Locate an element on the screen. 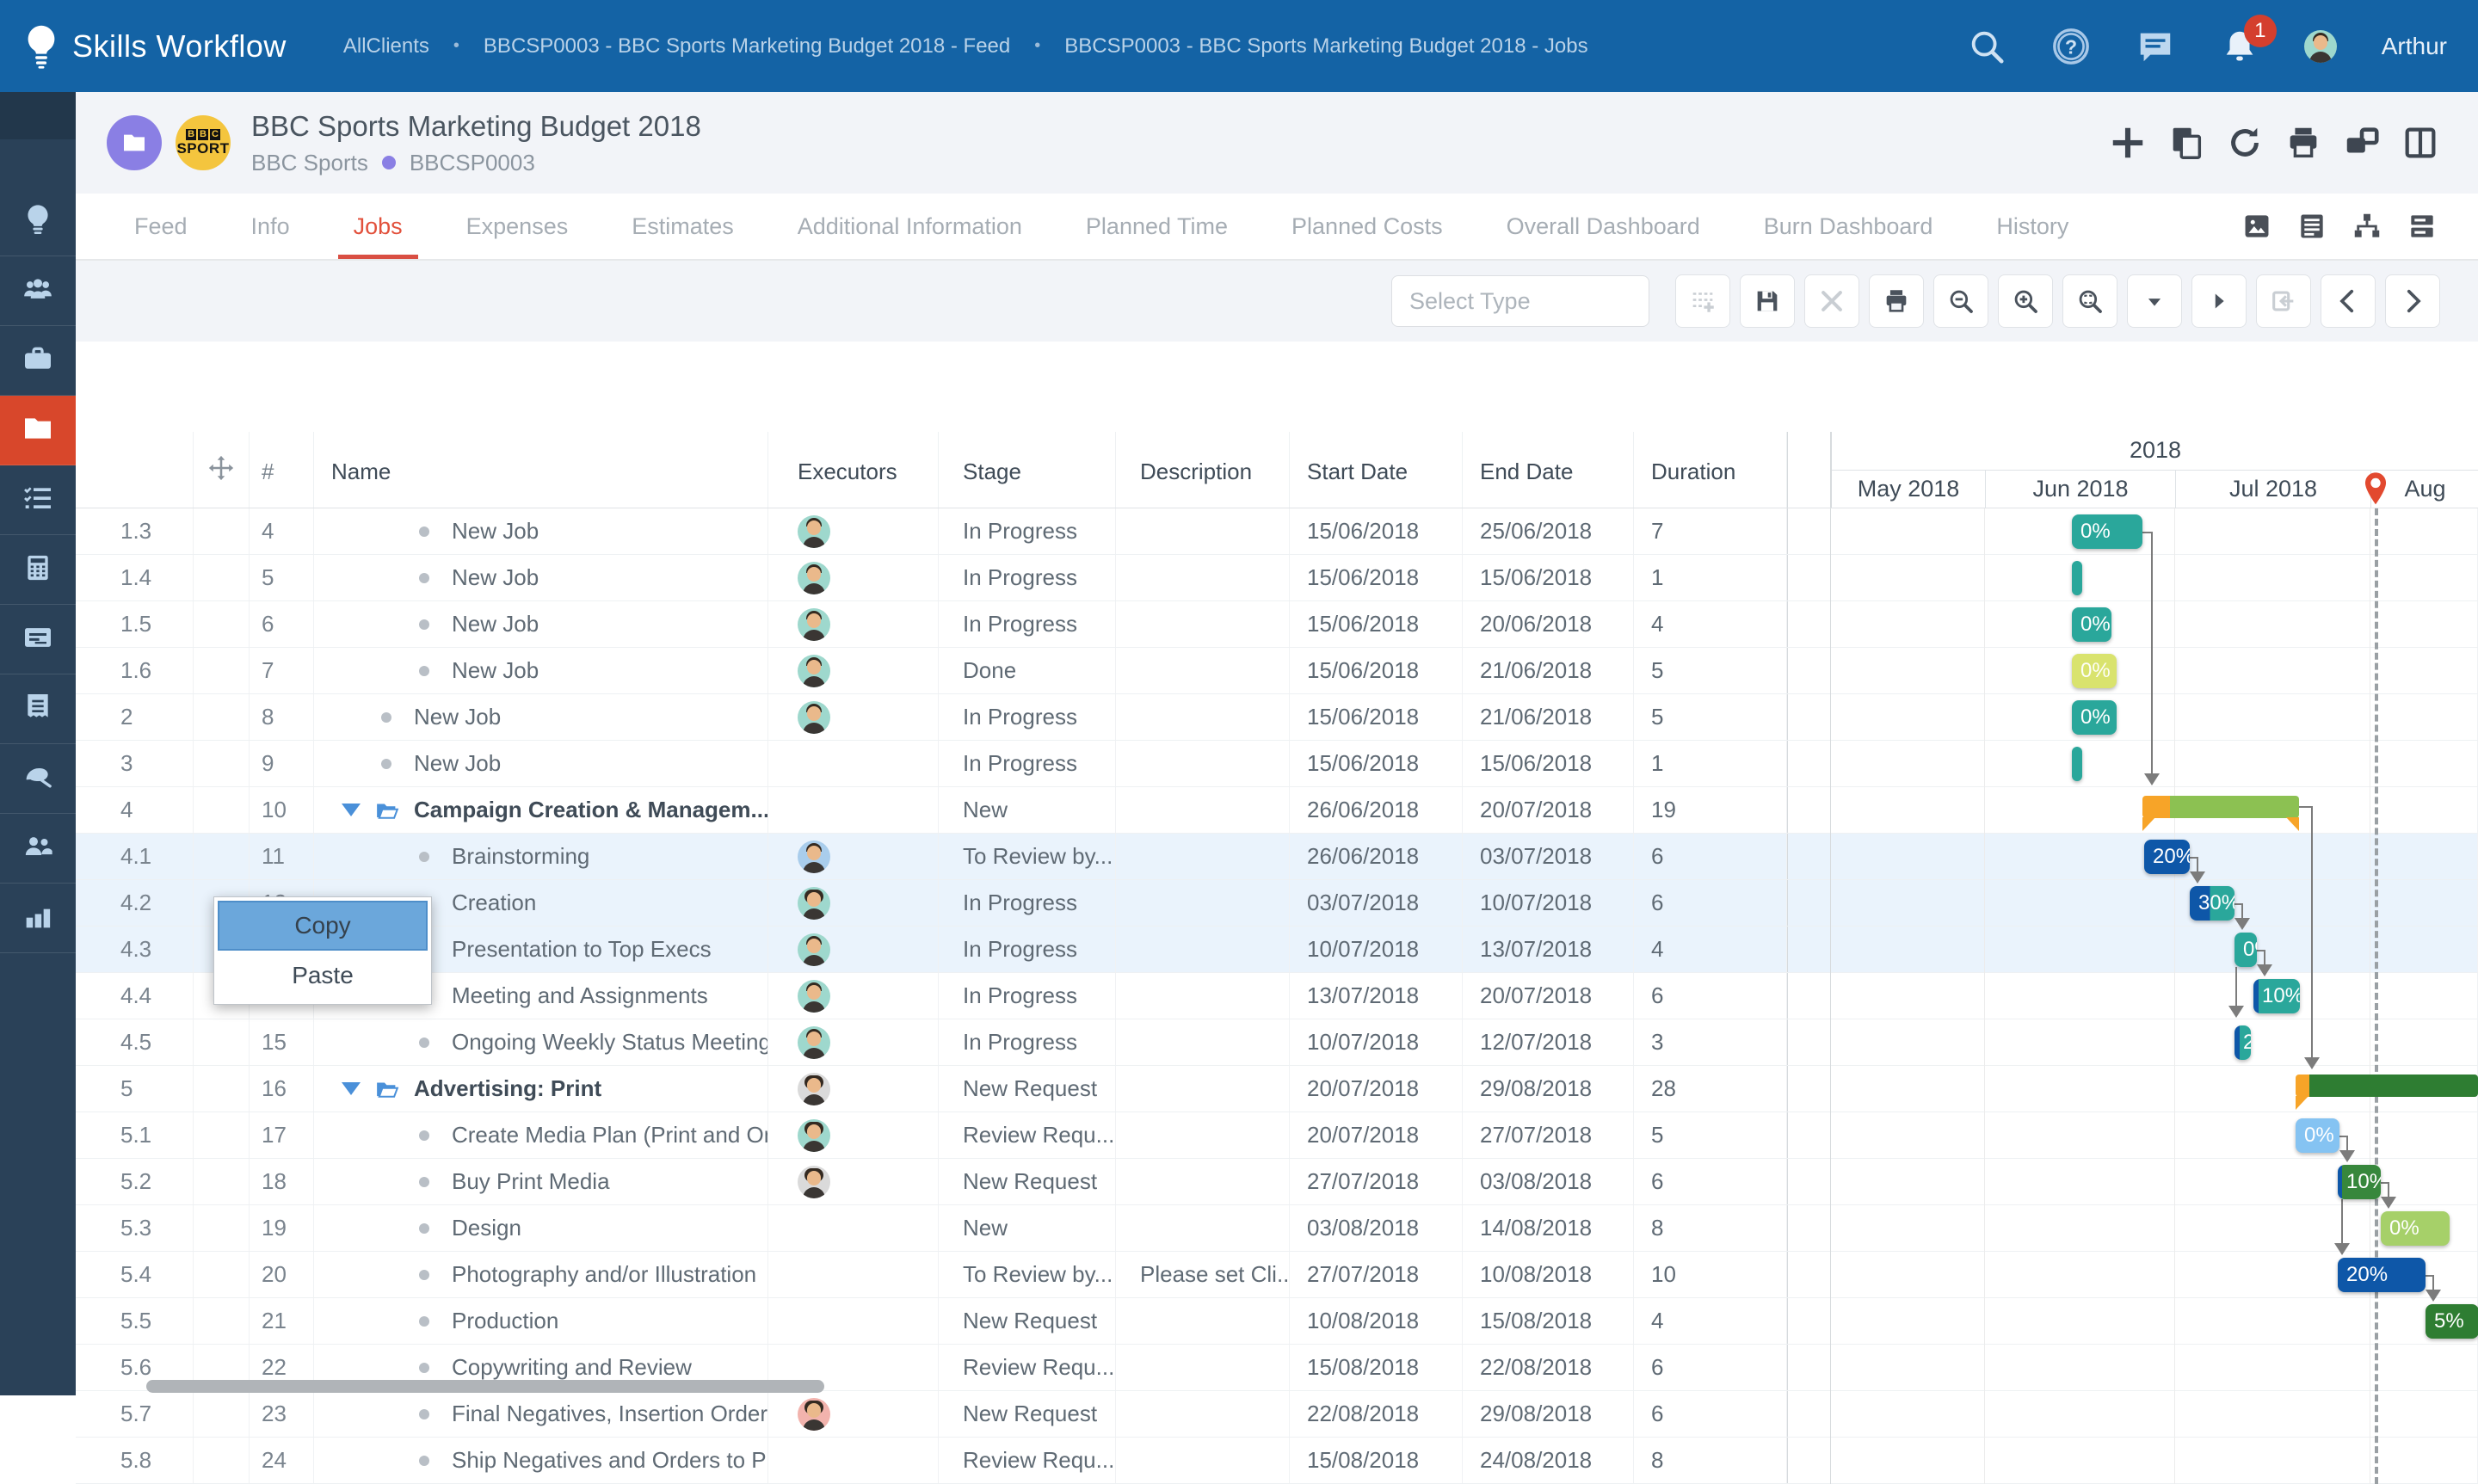 This screenshot has height=1484, width=2478. sidebar-item-checklist is located at coordinates (38, 500).